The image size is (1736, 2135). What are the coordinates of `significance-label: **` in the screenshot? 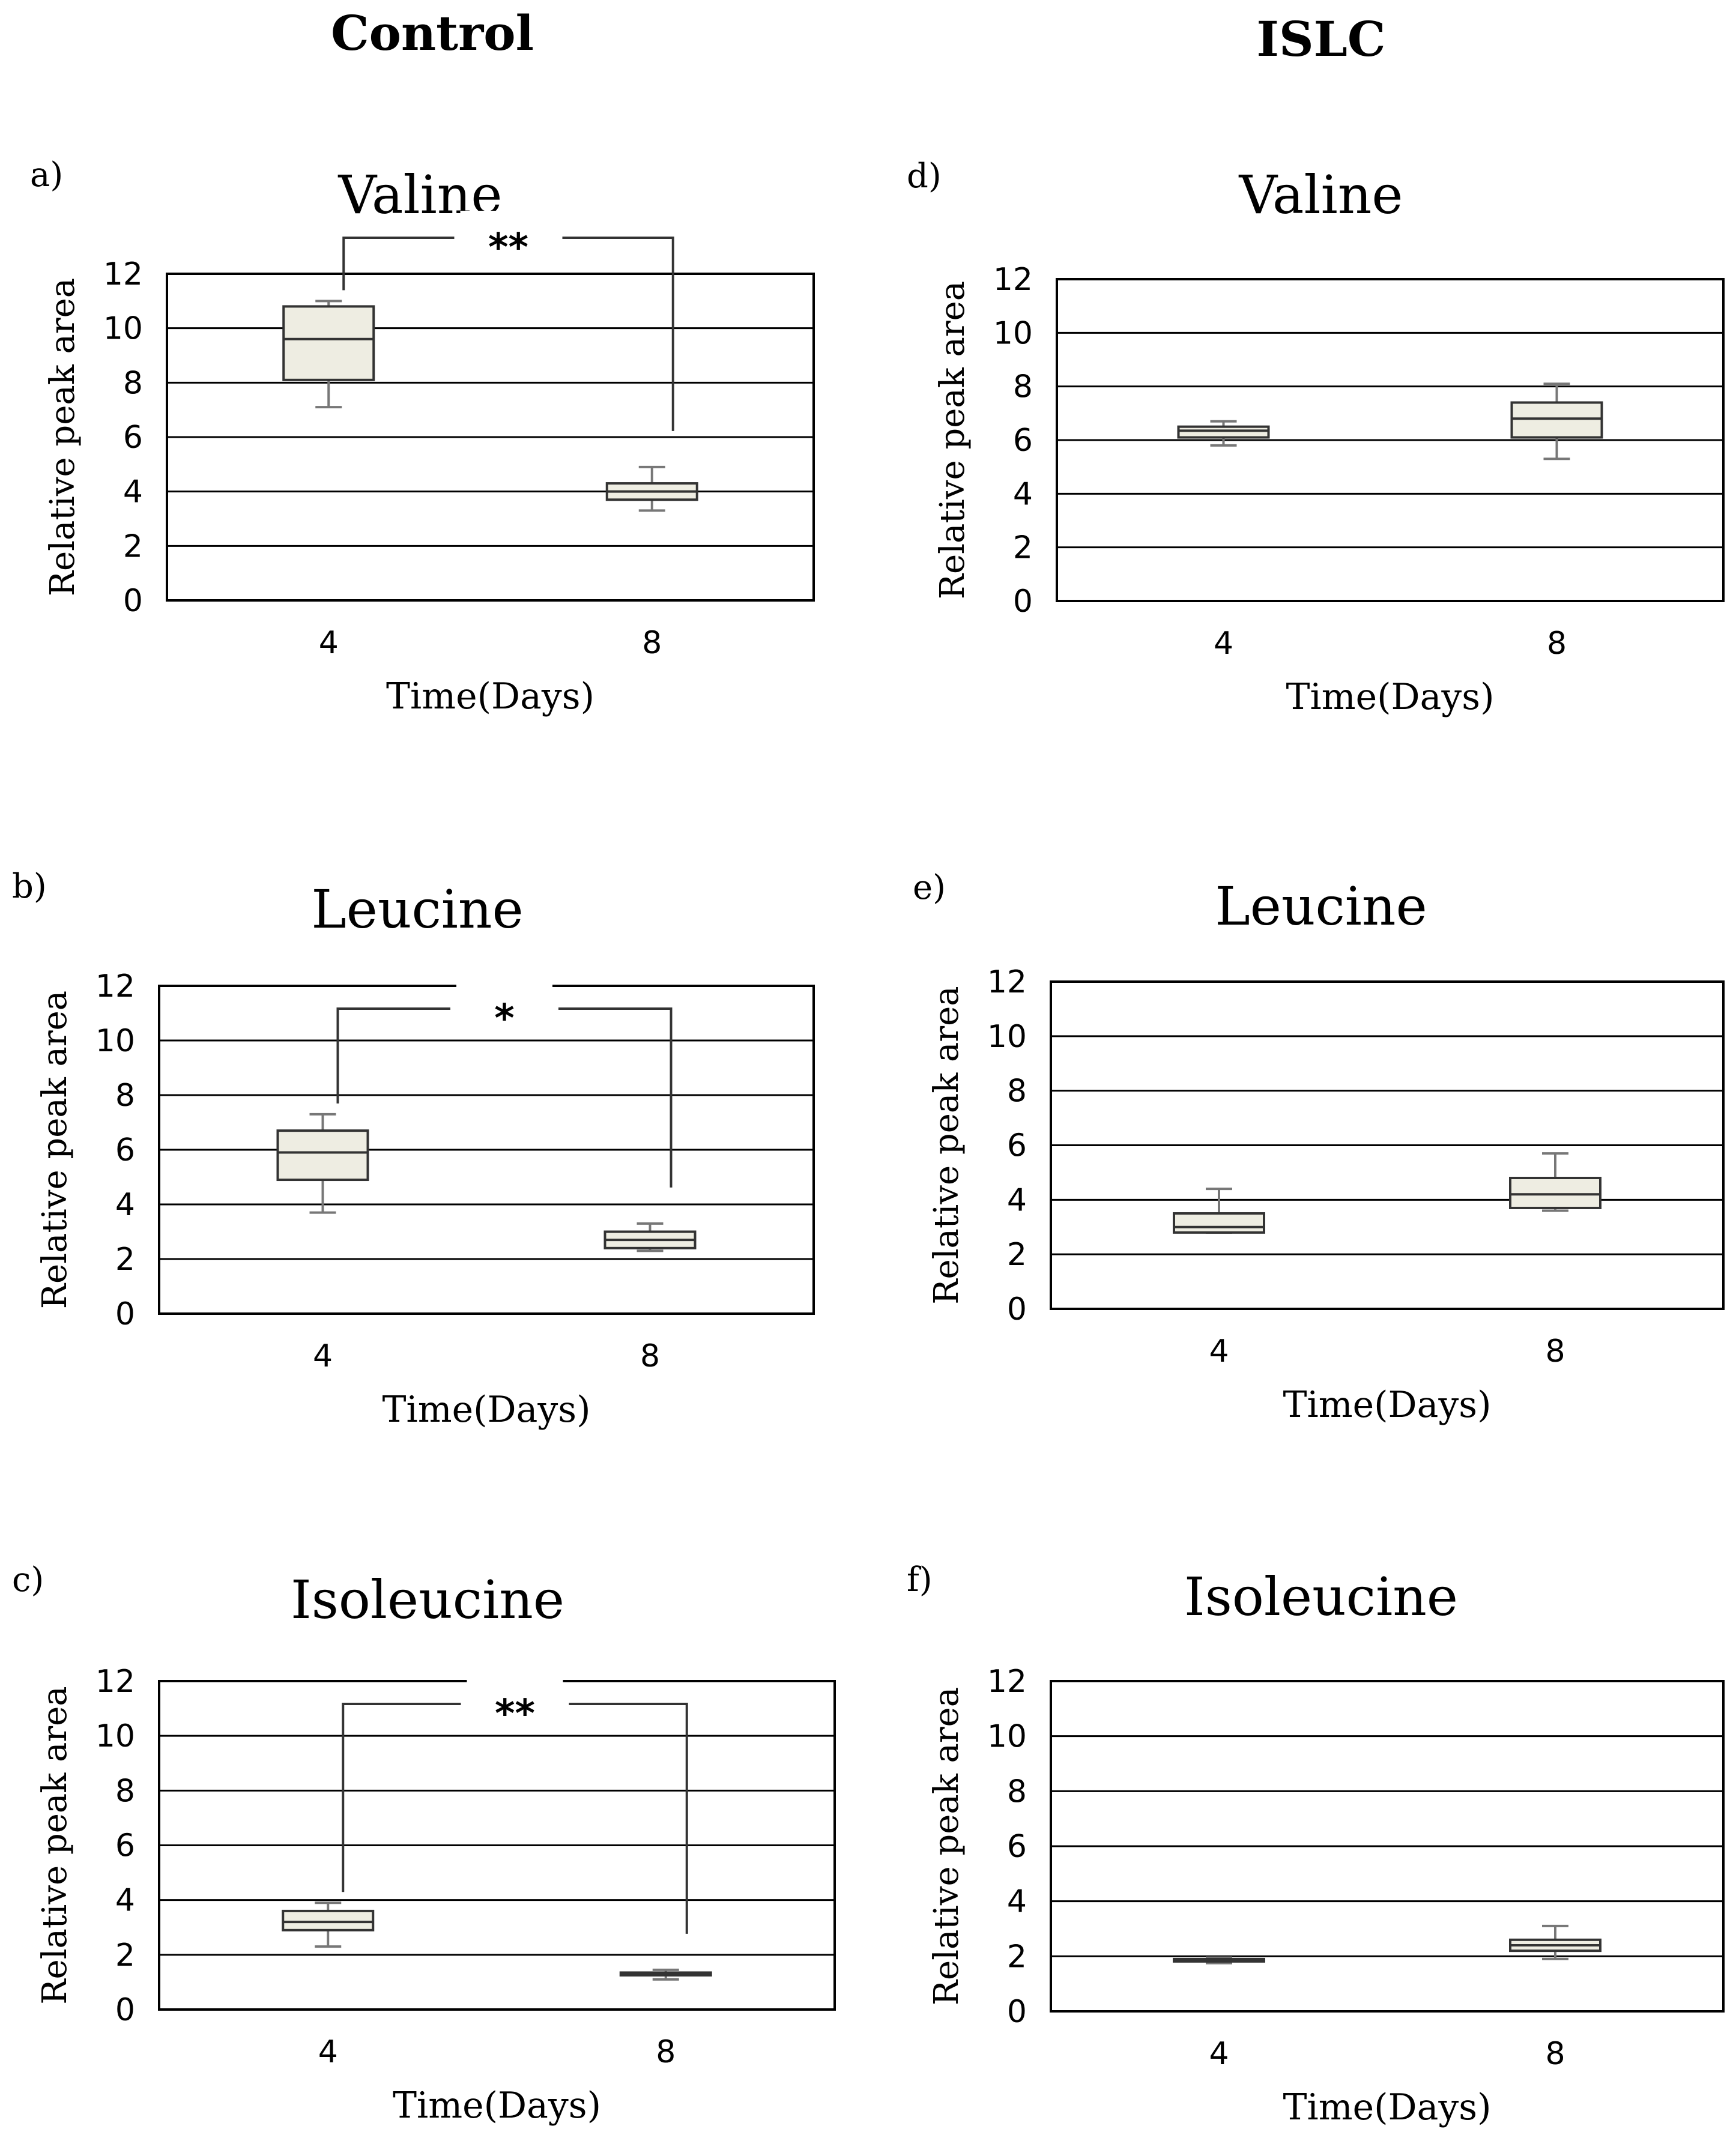 It's located at (508, 248).